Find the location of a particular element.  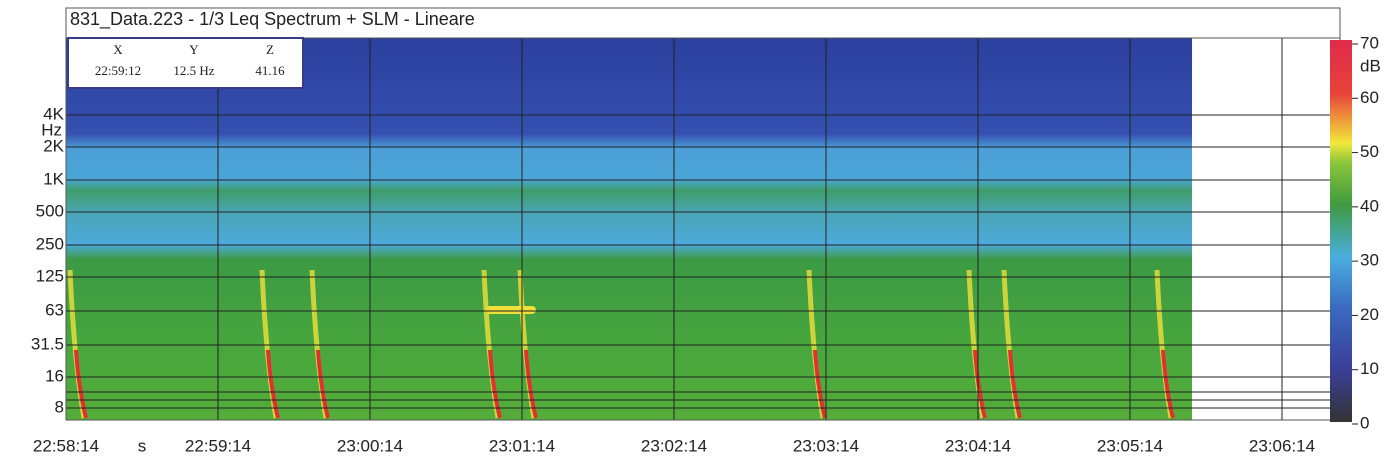

cursor-label: Y is located at coordinates (194, 49).